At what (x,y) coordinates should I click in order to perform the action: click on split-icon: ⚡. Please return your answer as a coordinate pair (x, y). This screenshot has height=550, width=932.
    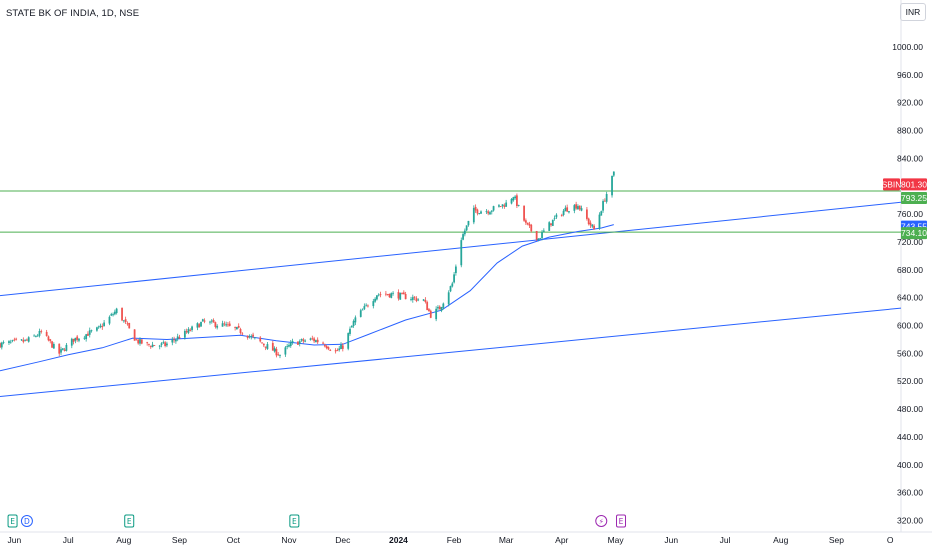
    Looking at the image, I should click on (601, 521).